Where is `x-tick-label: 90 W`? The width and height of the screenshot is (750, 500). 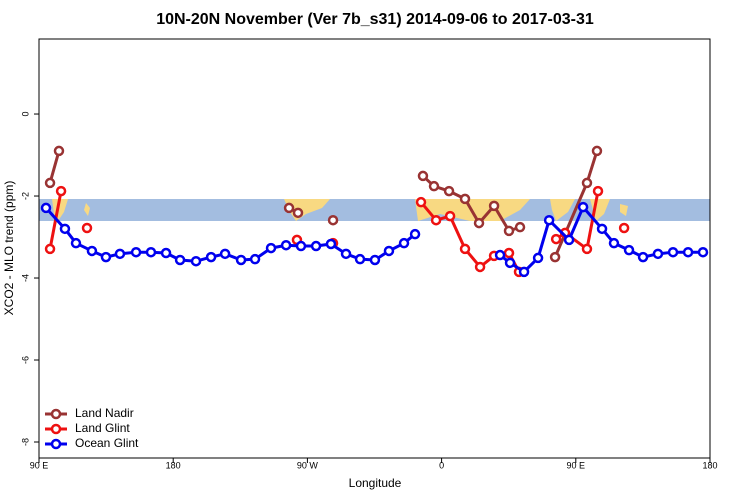
x-tick-label: 90 W is located at coordinates (308, 465).